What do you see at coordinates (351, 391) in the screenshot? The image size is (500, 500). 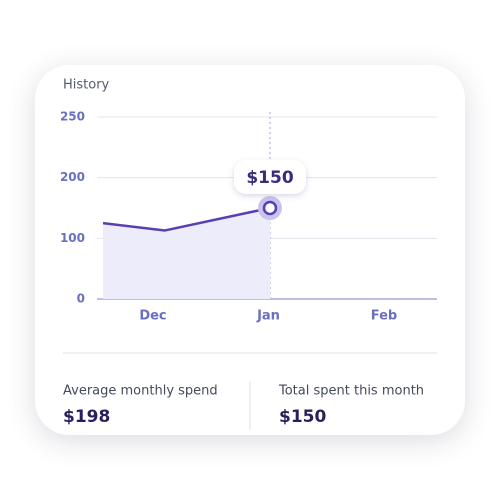 I see `stat-label: Total spent this month` at bounding box center [351, 391].